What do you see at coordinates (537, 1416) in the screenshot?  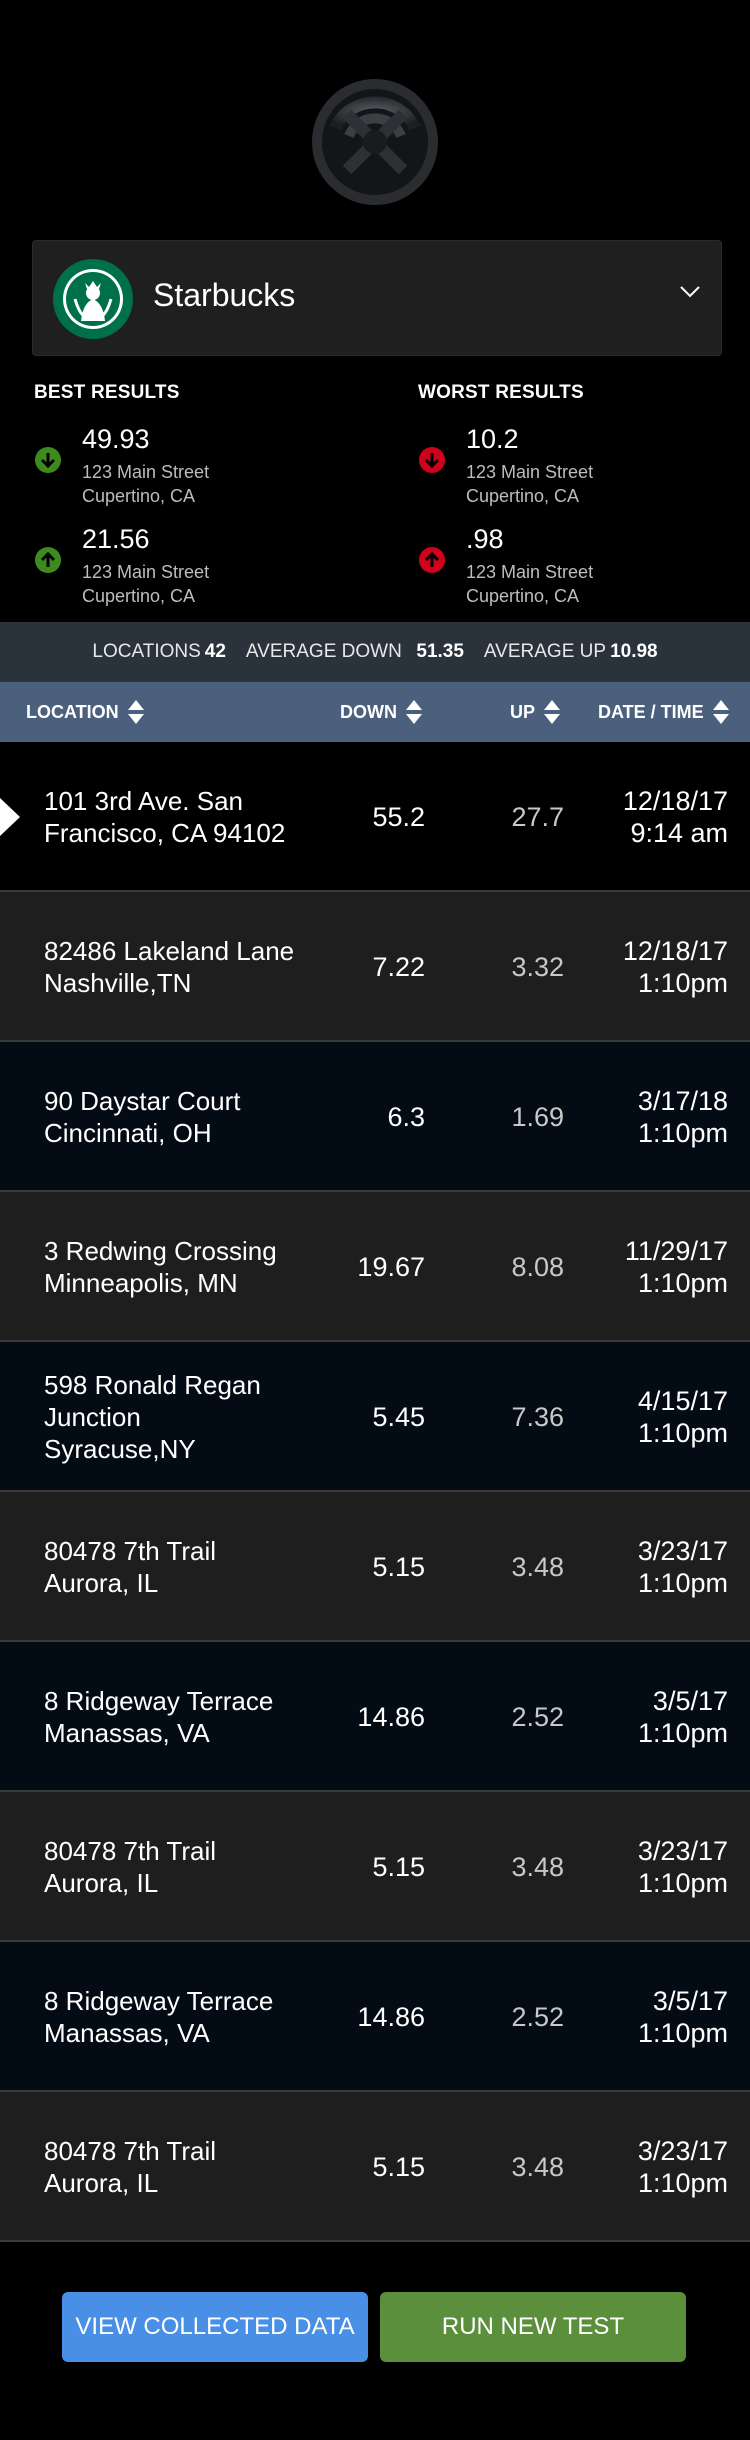 I see `row-up: 7.36` at bounding box center [537, 1416].